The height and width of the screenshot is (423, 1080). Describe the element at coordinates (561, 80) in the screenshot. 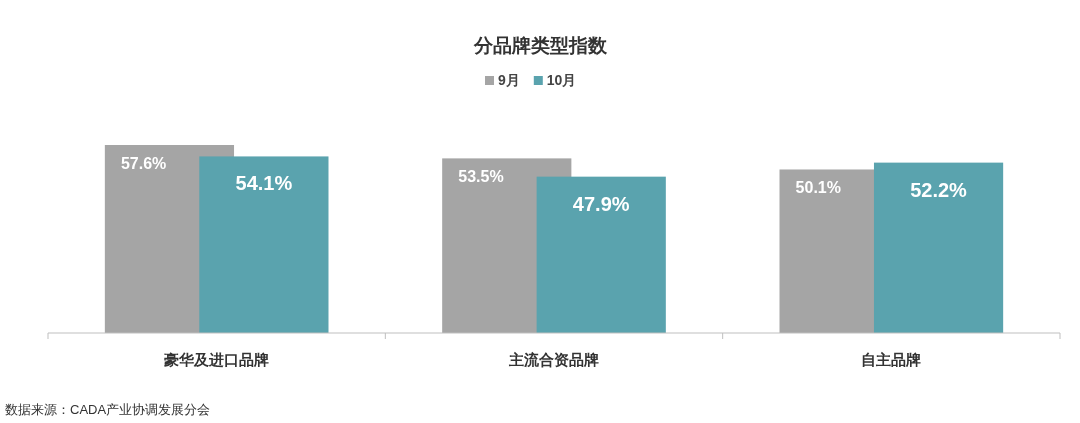

I see `legend-label: 10月` at that location.